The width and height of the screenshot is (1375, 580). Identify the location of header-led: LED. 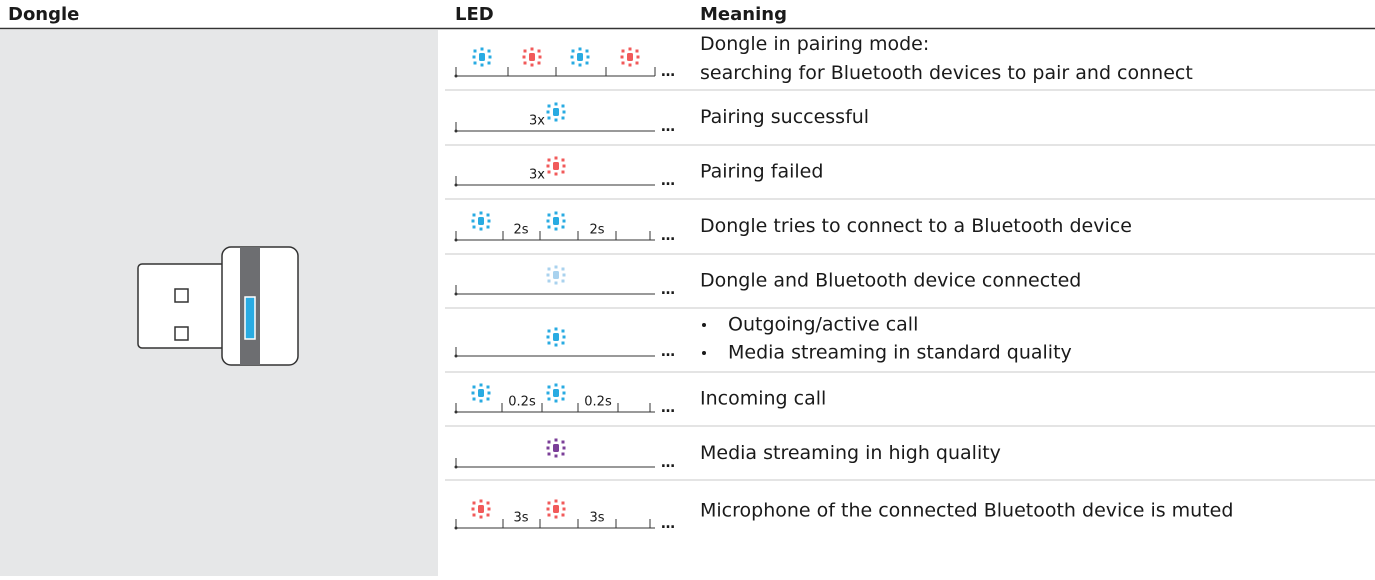
(474, 14).